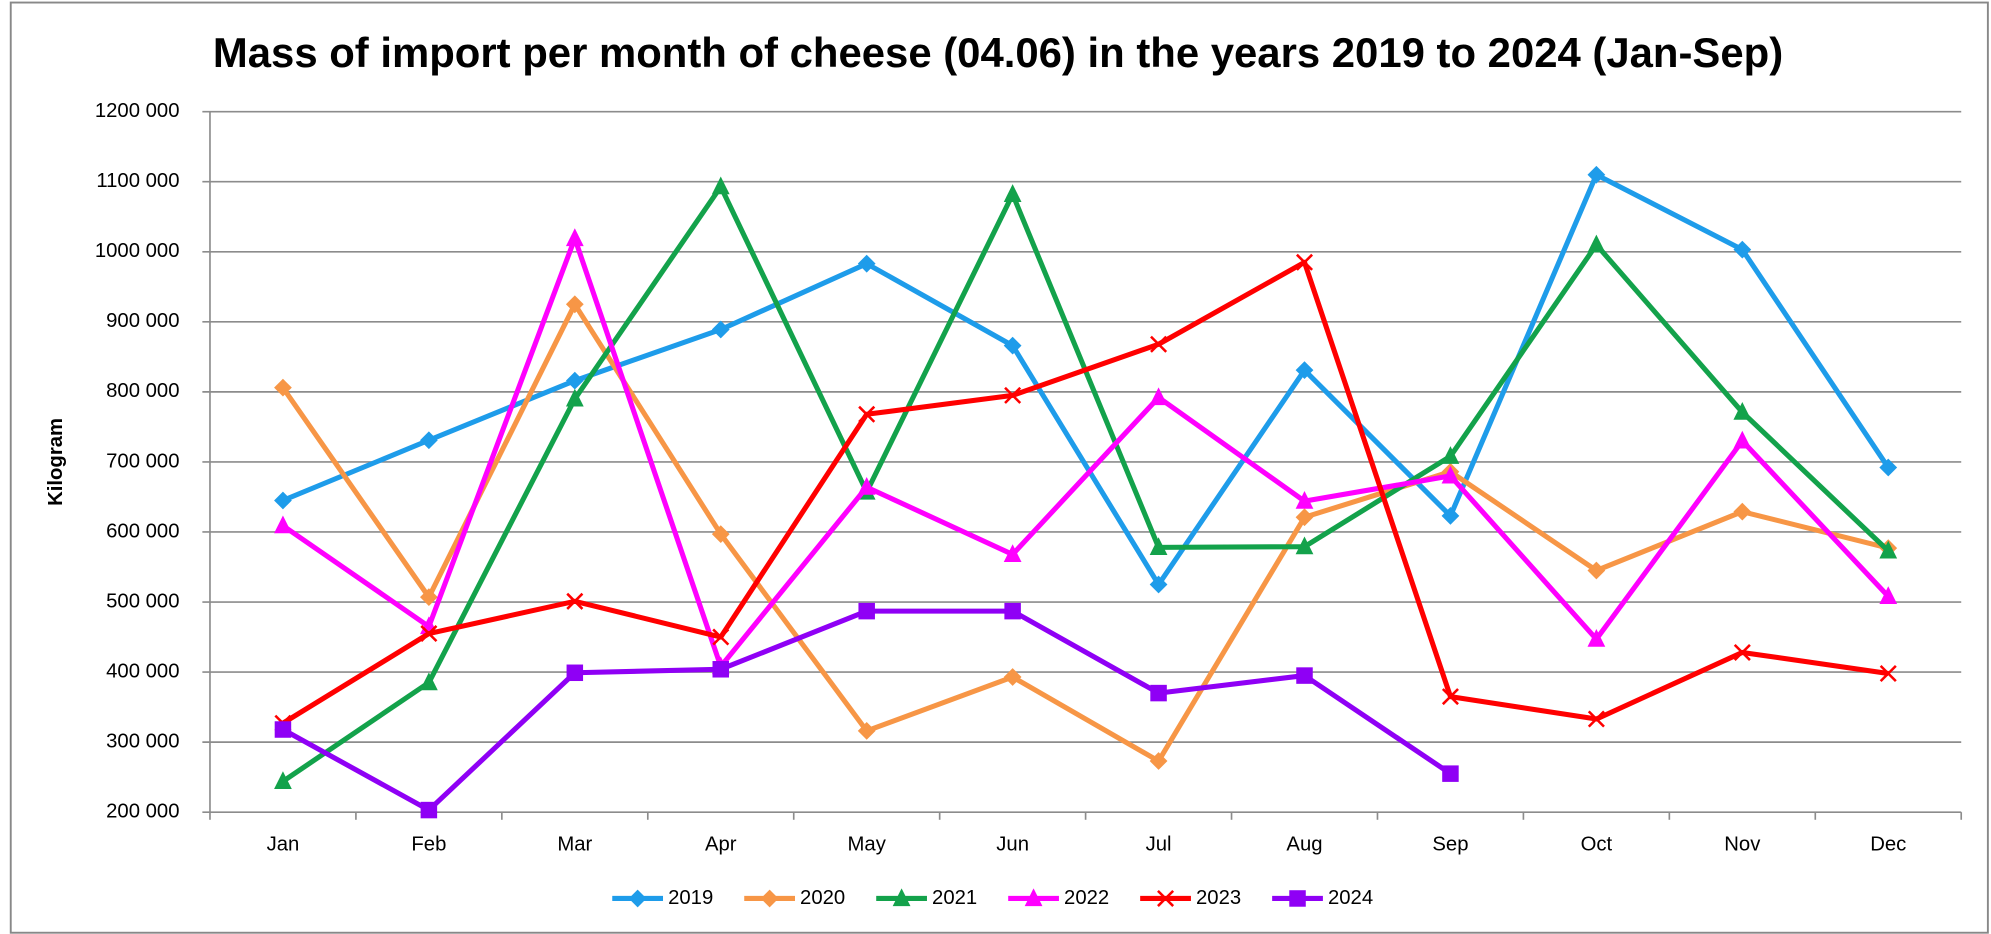  What do you see at coordinates (142, 531) in the screenshot?
I see `y-tick-label: 600 000` at bounding box center [142, 531].